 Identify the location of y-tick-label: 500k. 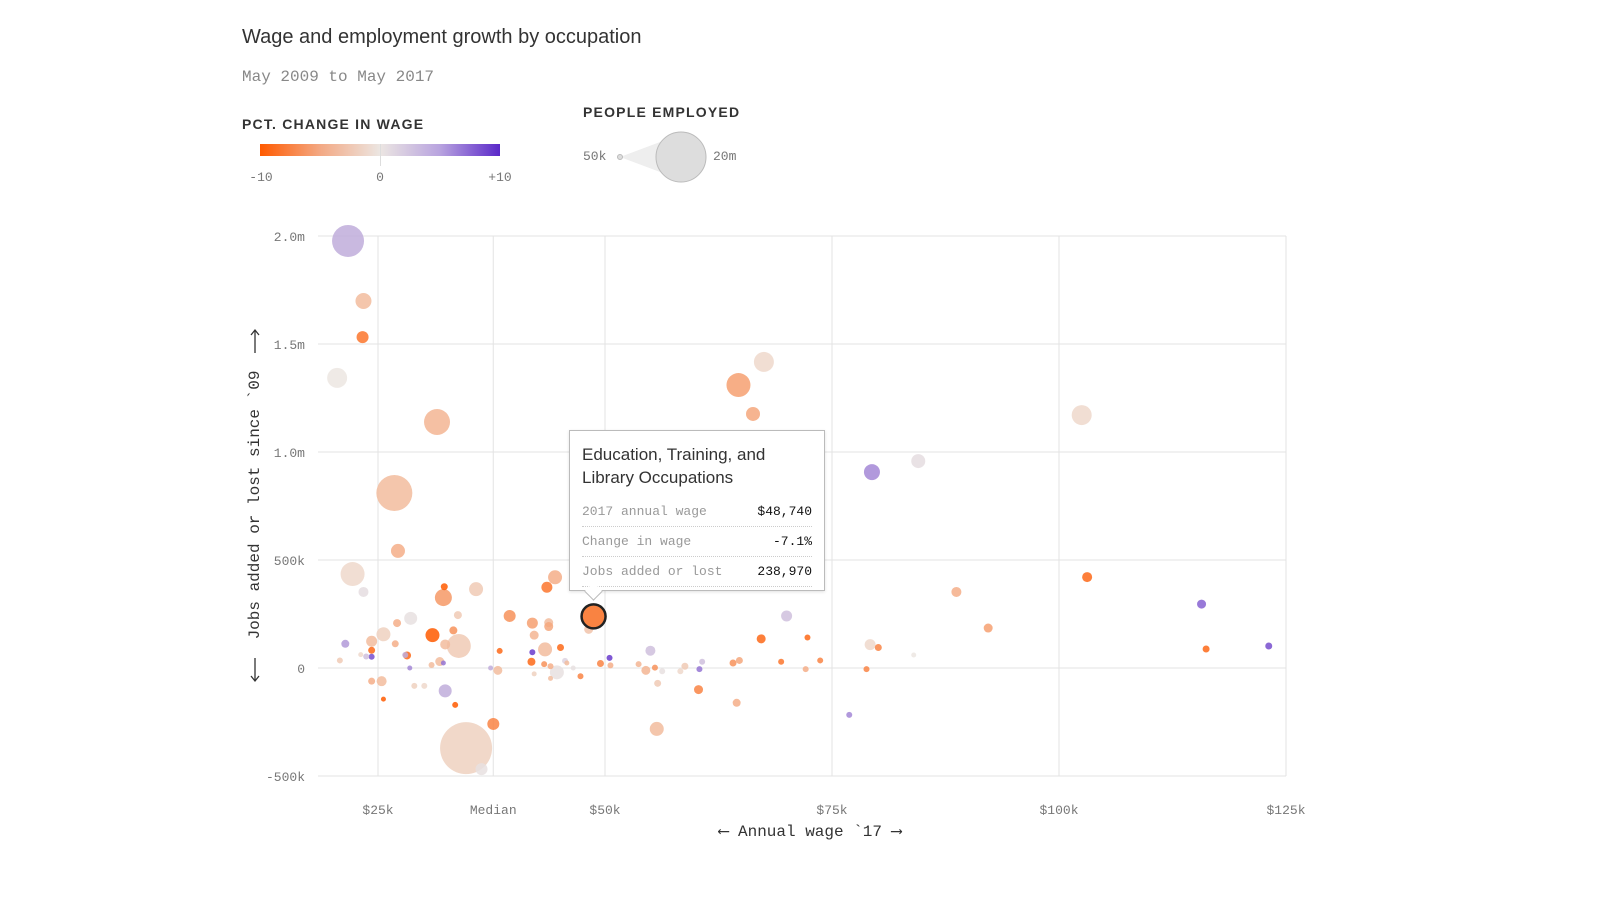
(289, 561).